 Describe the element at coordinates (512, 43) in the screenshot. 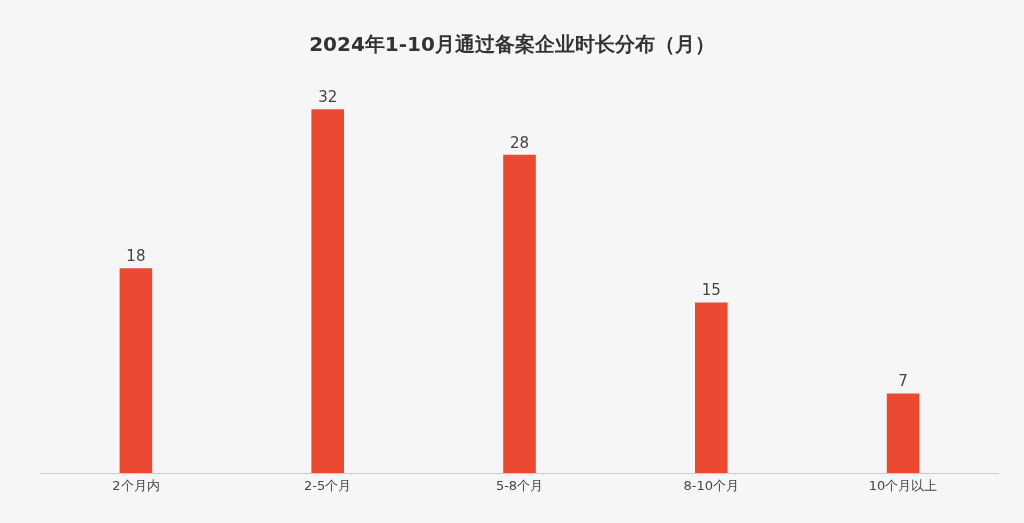

I see `chart-title: 2024年1-10月通过备案企业时长分布（月）` at that location.